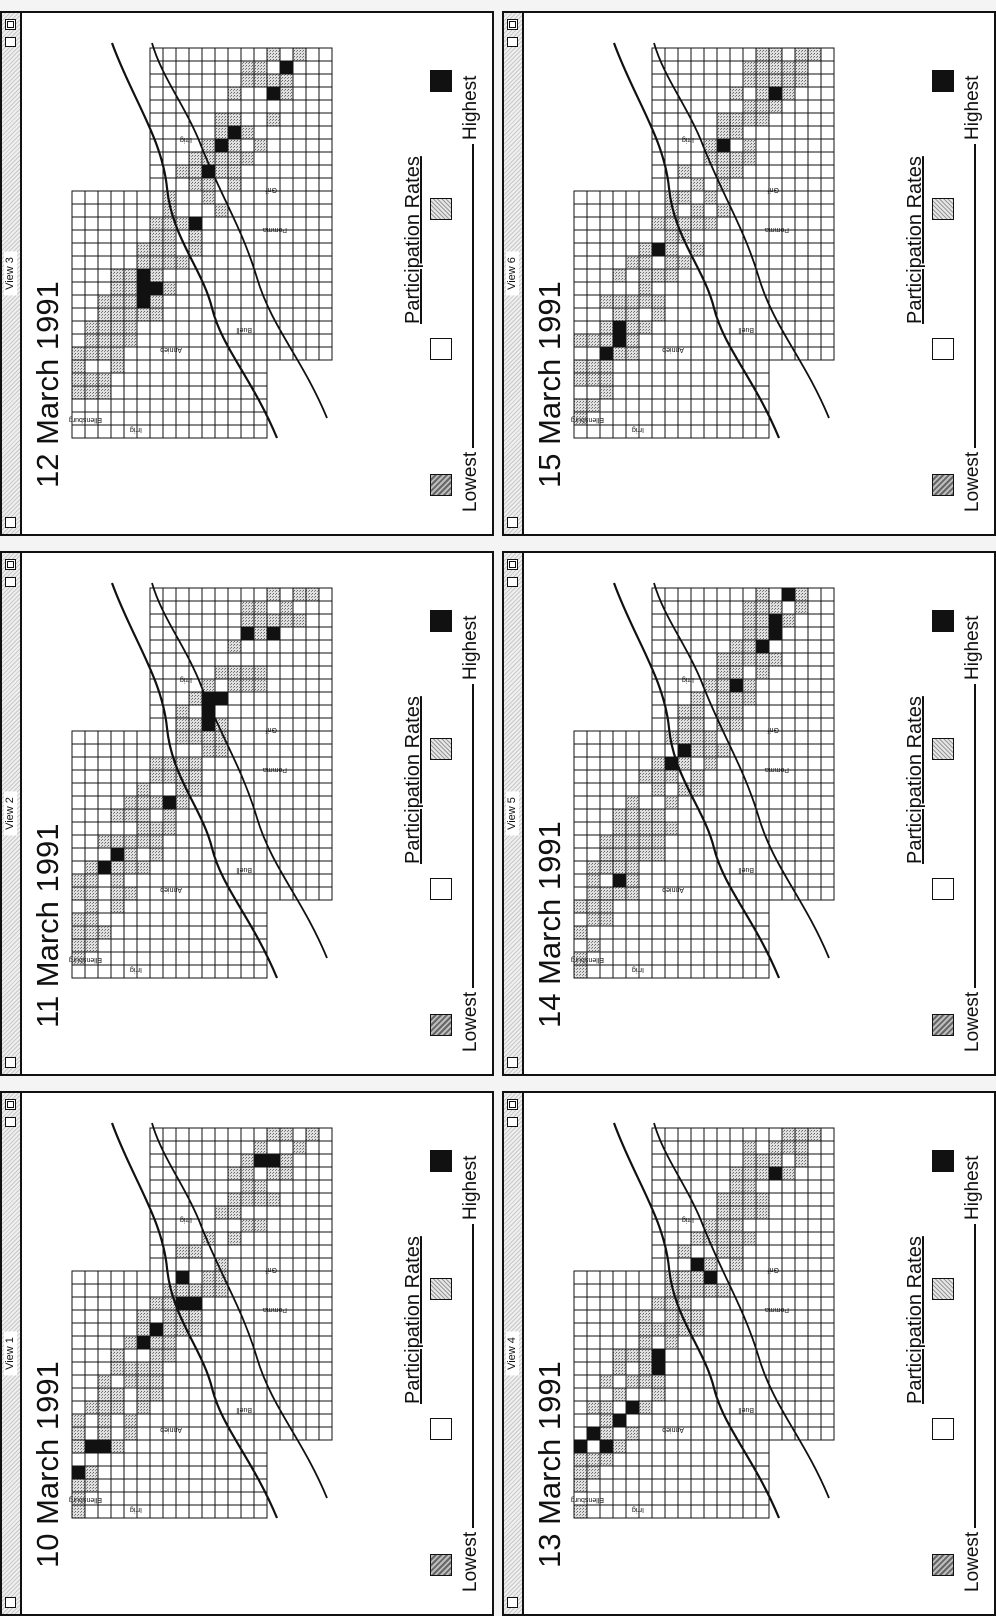 This screenshot has width=996, height=1616. I want to click on map-place-label: Buell, so click(746, 329).